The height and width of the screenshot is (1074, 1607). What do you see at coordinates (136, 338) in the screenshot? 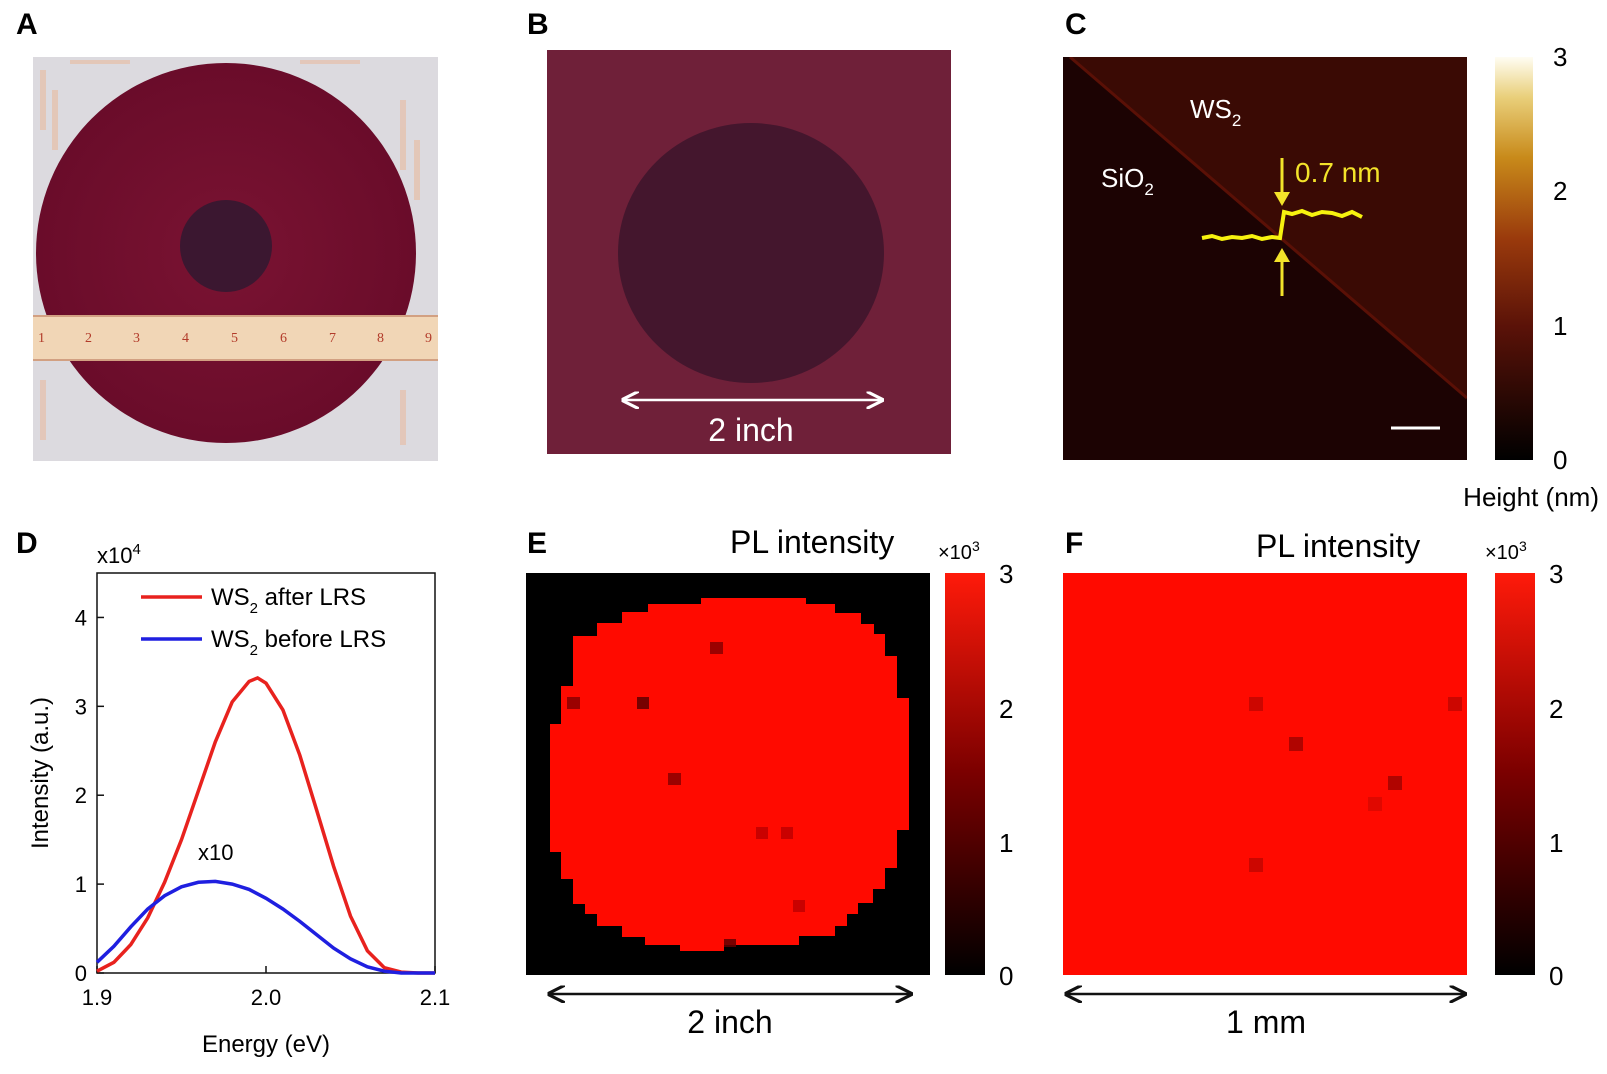
I see `ruler-number: 3` at bounding box center [136, 338].